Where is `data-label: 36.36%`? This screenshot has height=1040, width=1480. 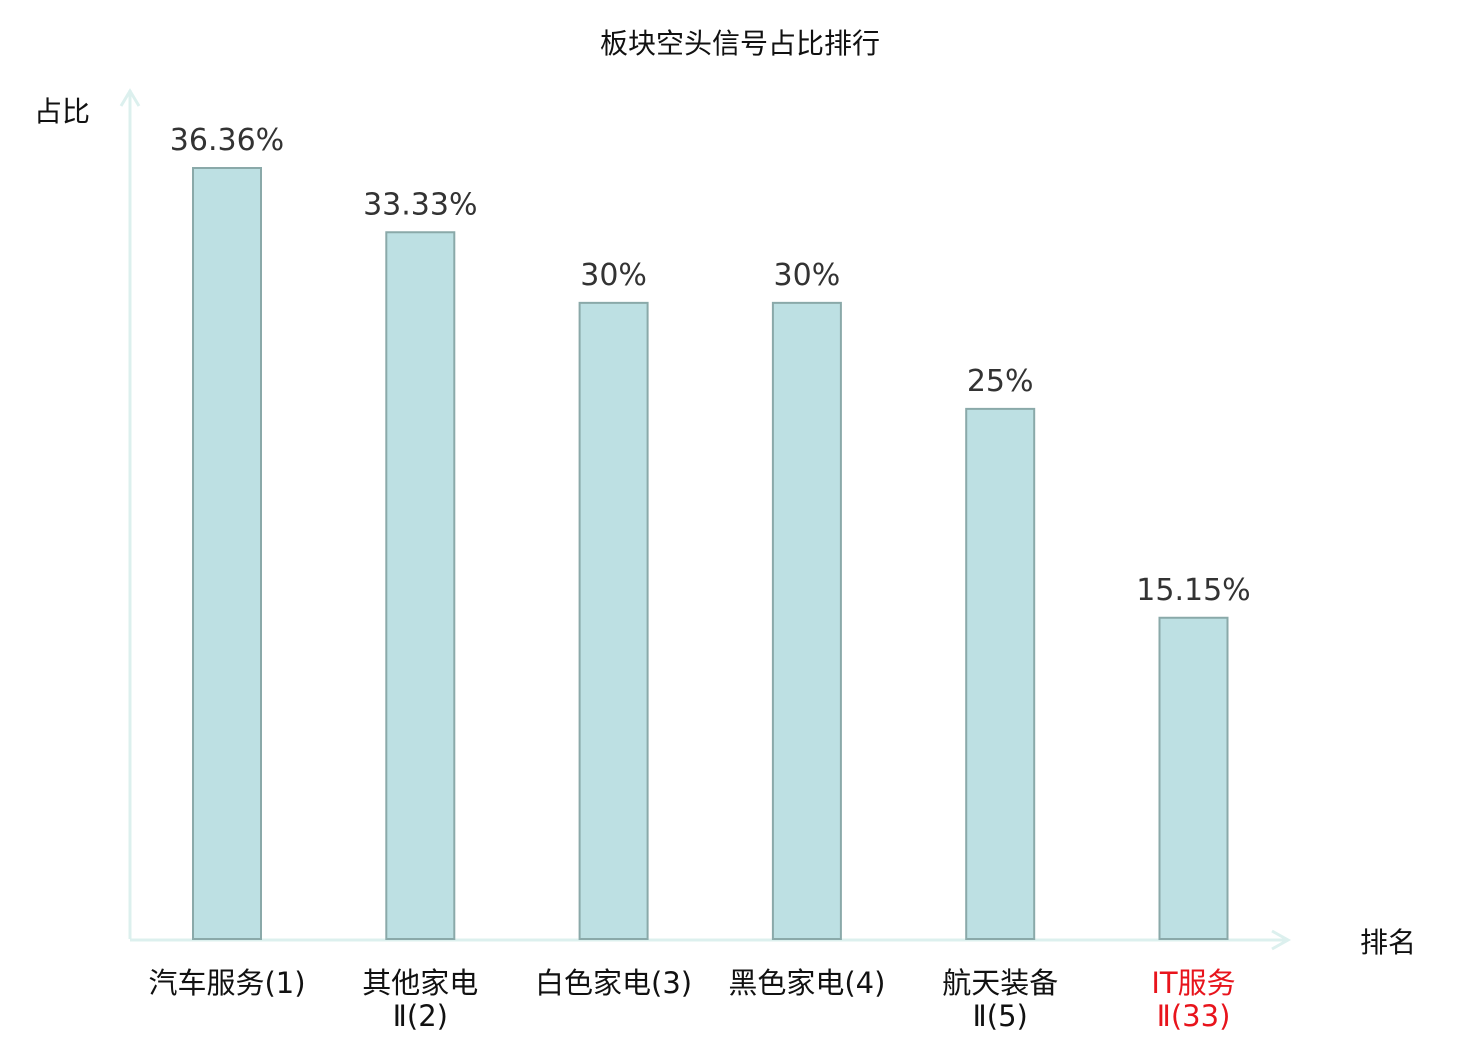
data-label: 36.36% is located at coordinates (227, 140).